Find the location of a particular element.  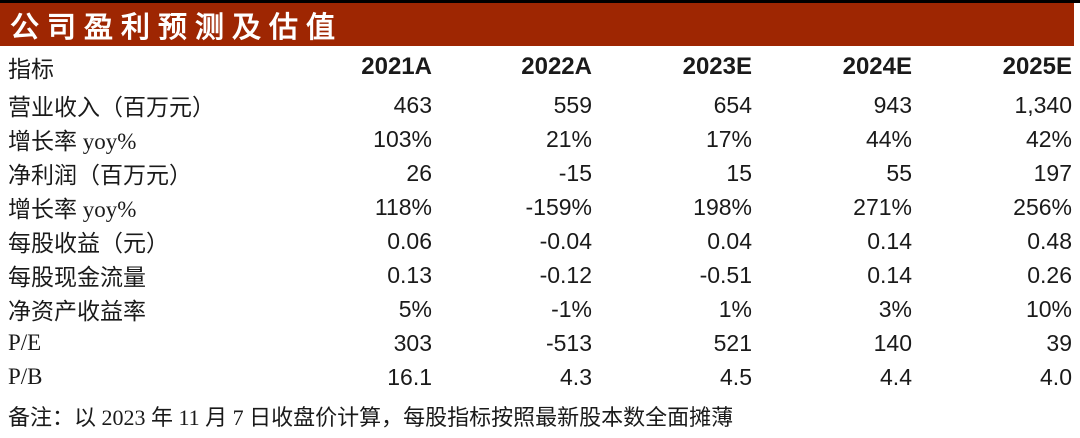

table-row: 每股现金流量 0.13 -0.12 -0.51 0.14 0.26 is located at coordinates (540, 275).